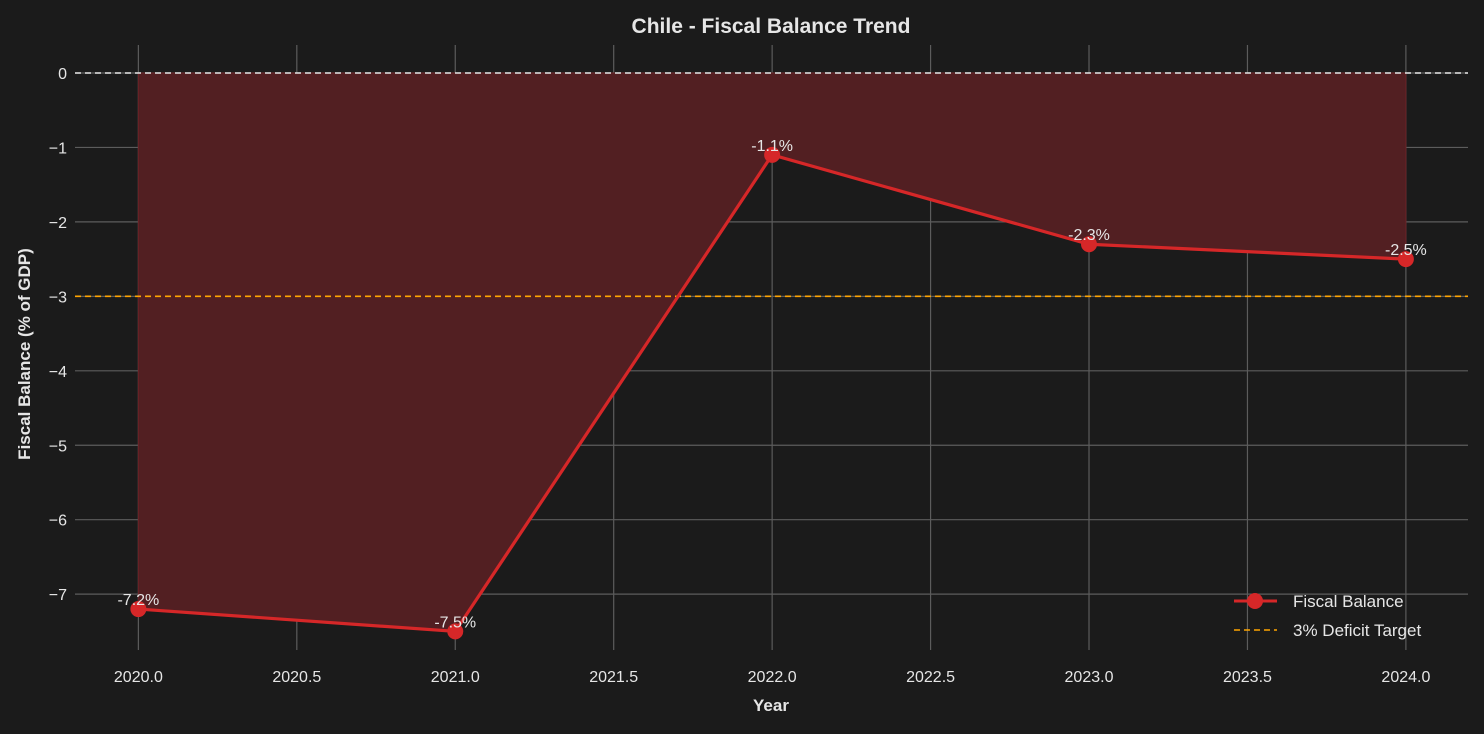 This screenshot has width=1484, height=734. Describe the element at coordinates (138, 600) in the screenshot. I see `data-label: -7.2%` at that location.